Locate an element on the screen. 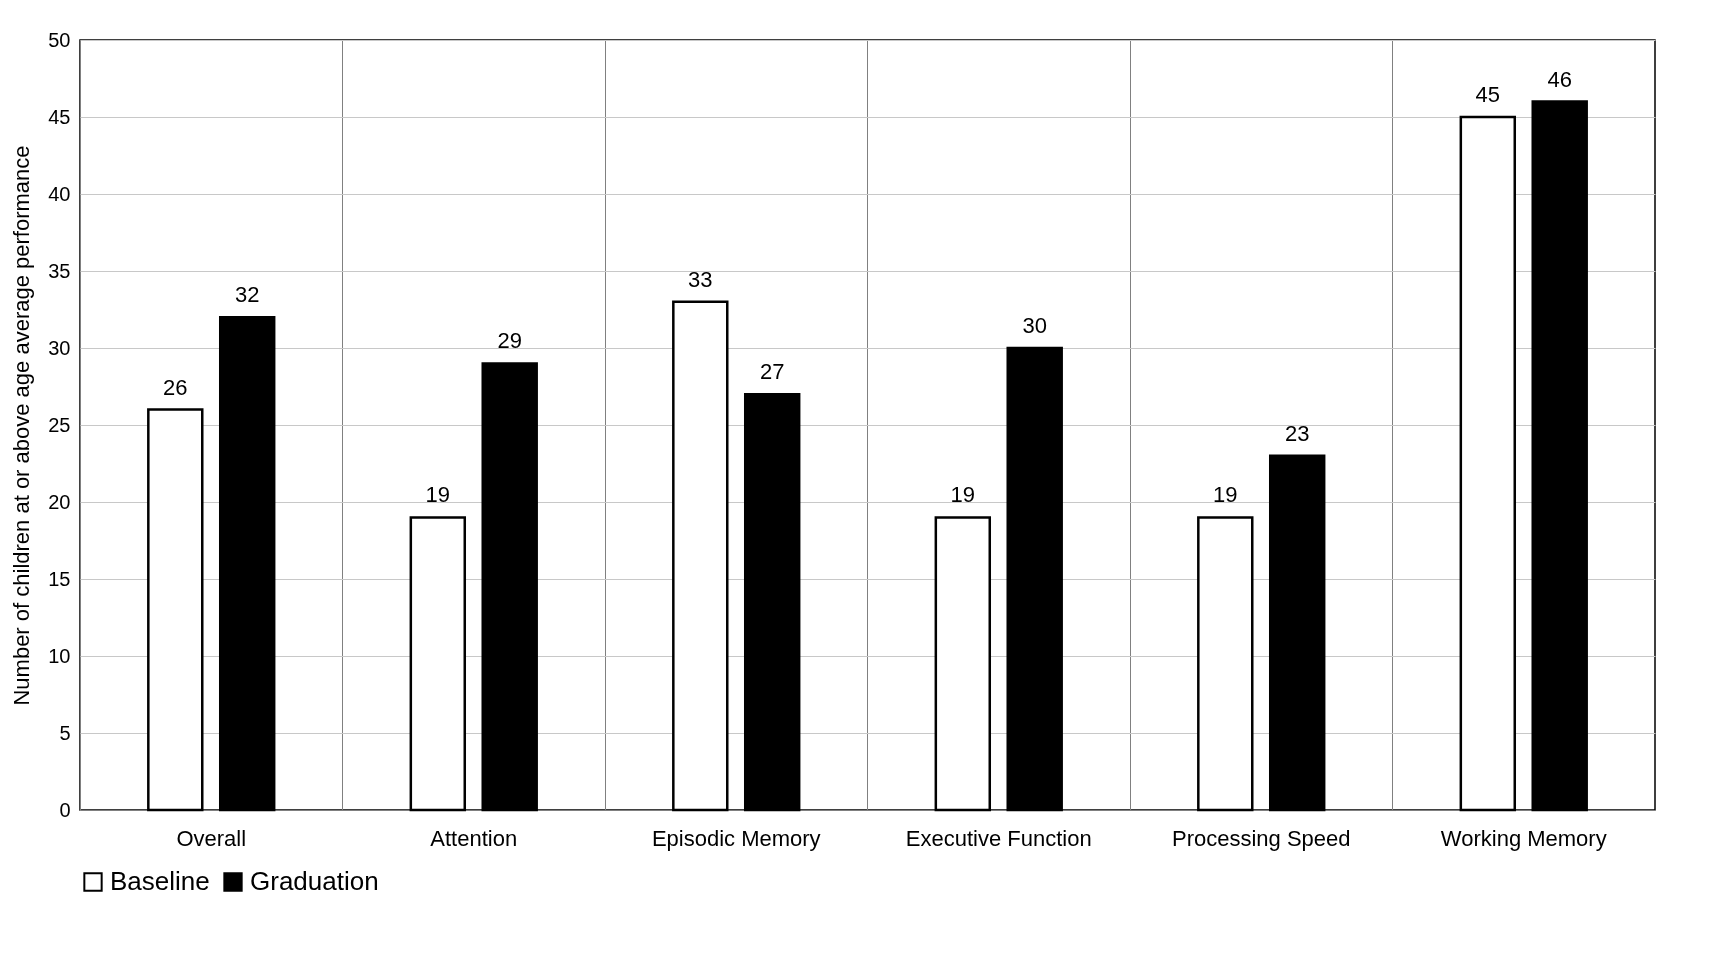  x-tick-label: Episodic Memory is located at coordinates (736, 838).